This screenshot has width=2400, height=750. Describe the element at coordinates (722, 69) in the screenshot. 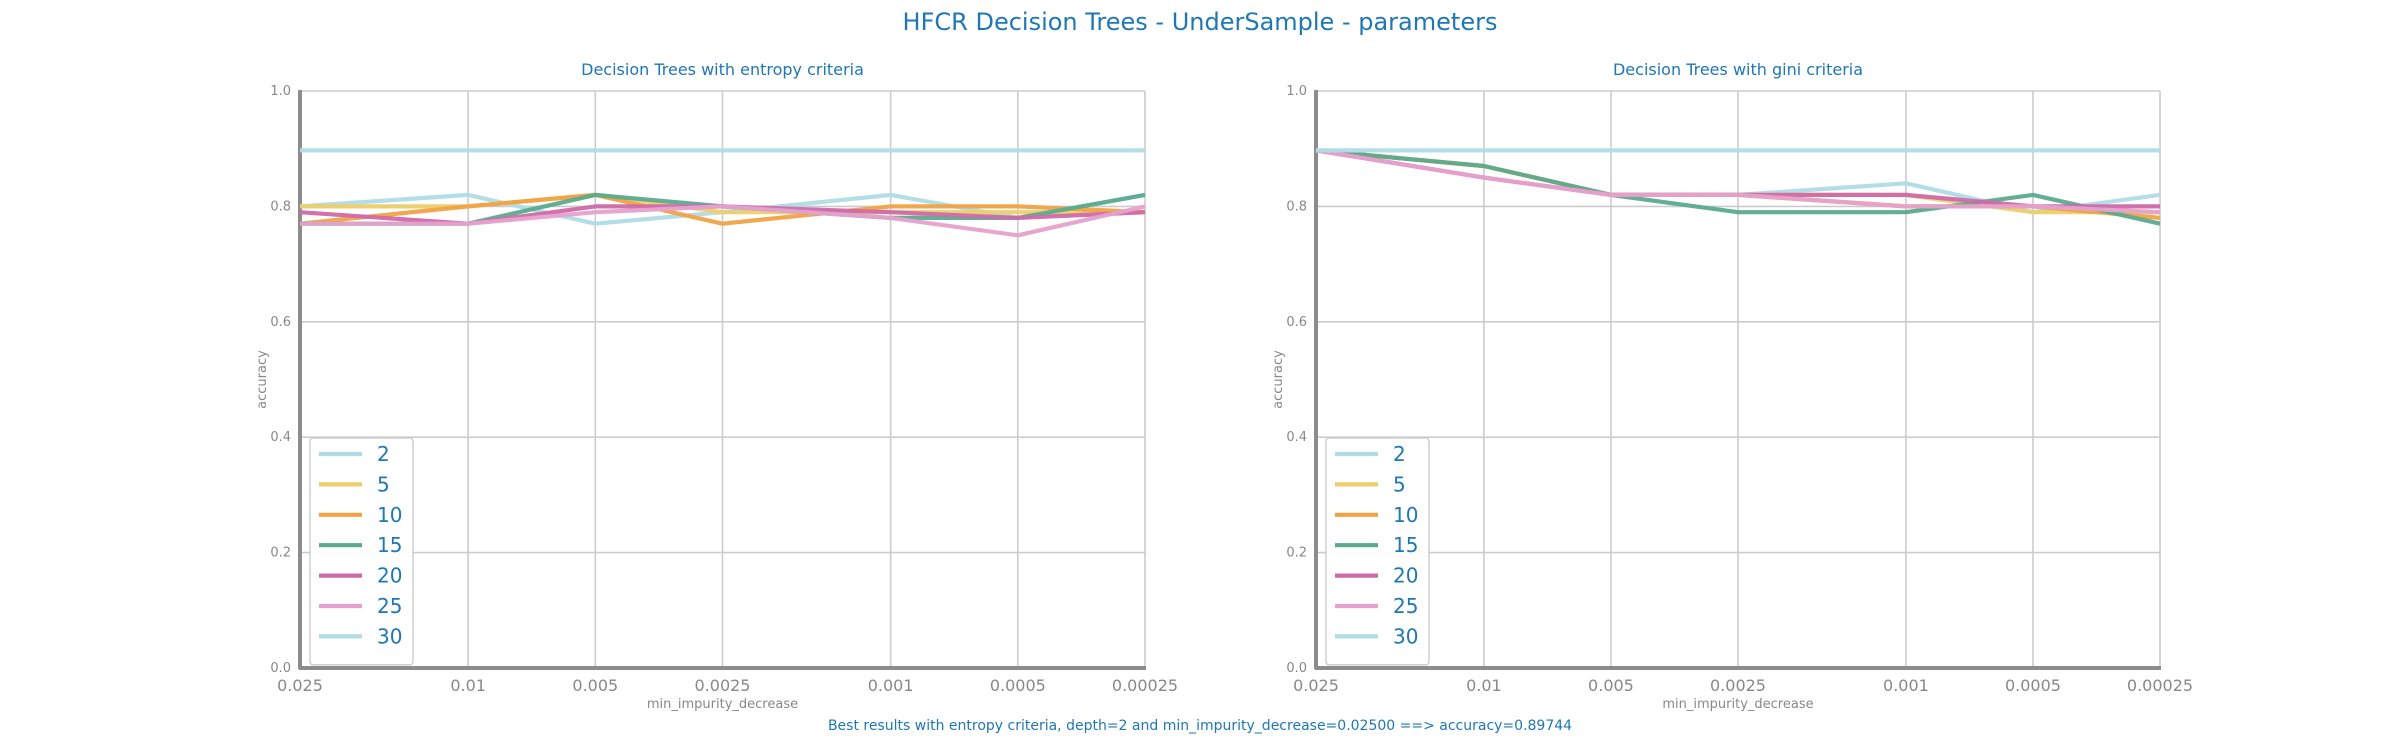

I see `plot-title: Decision Trees with entropy criteria` at that location.